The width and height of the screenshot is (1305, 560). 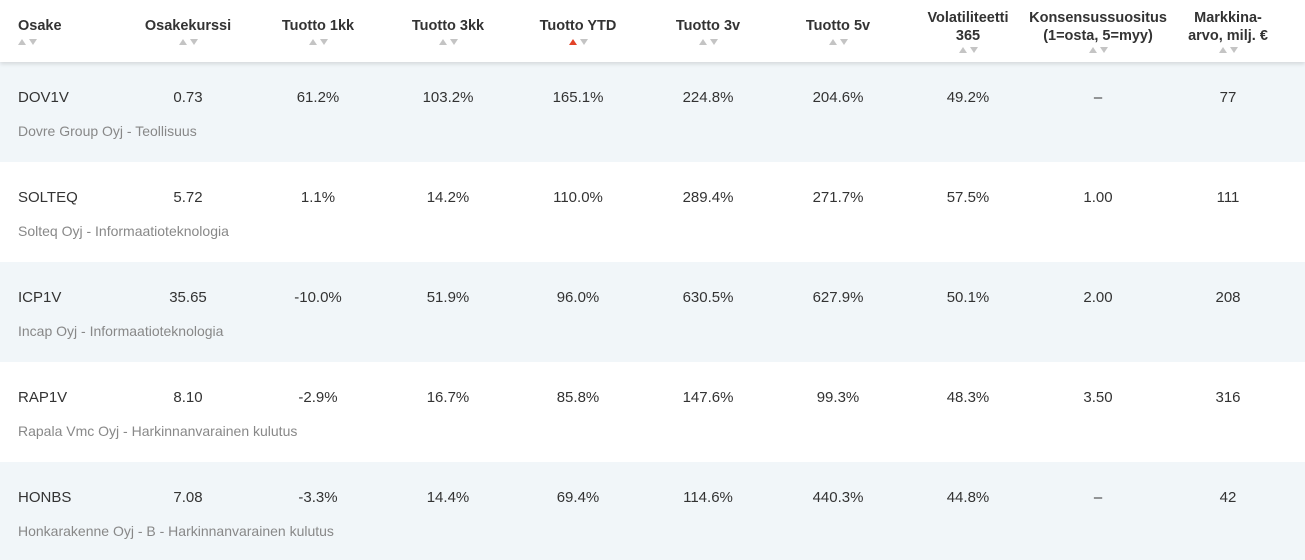 What do you see at coordinates (448, 497) in the screenshot?
I see `return-3m-cell: 14.4%` at bounding box center [448, 497].